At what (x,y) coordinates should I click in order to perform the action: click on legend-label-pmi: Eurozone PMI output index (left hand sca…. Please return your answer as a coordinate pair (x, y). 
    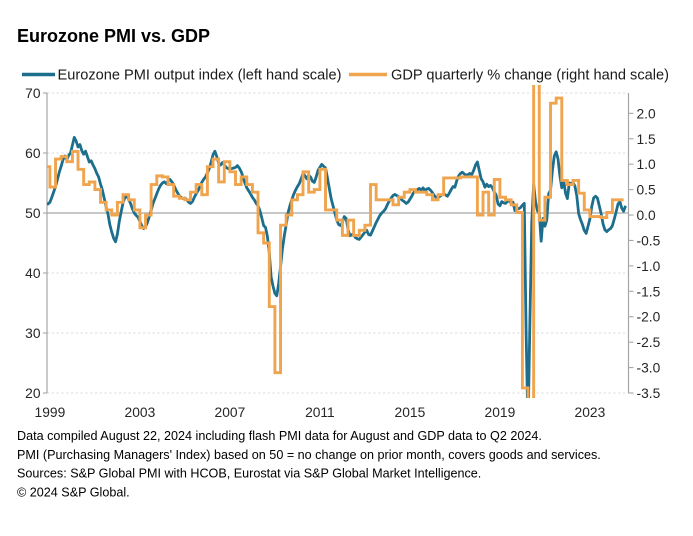
    Looking at the image, I should click on (200, 76).